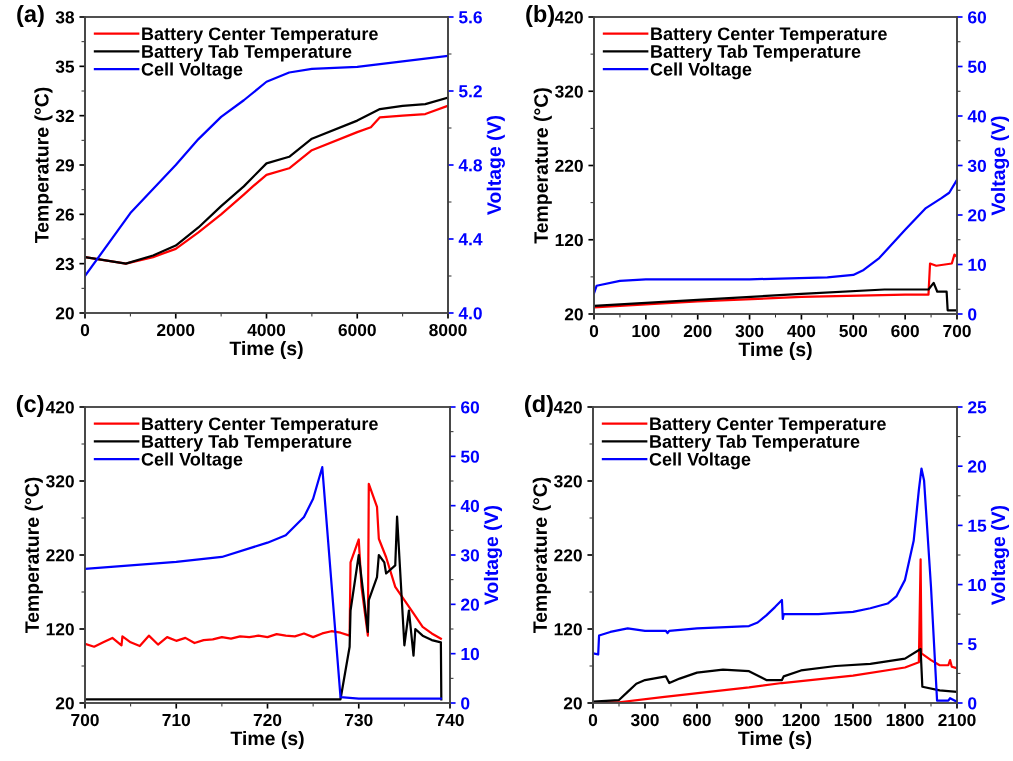 This screenshot has width=1013, height=761. Describe the element at coordinates (801, 720) in the screenshot. I see `x-tick-label: 1200` at that location.